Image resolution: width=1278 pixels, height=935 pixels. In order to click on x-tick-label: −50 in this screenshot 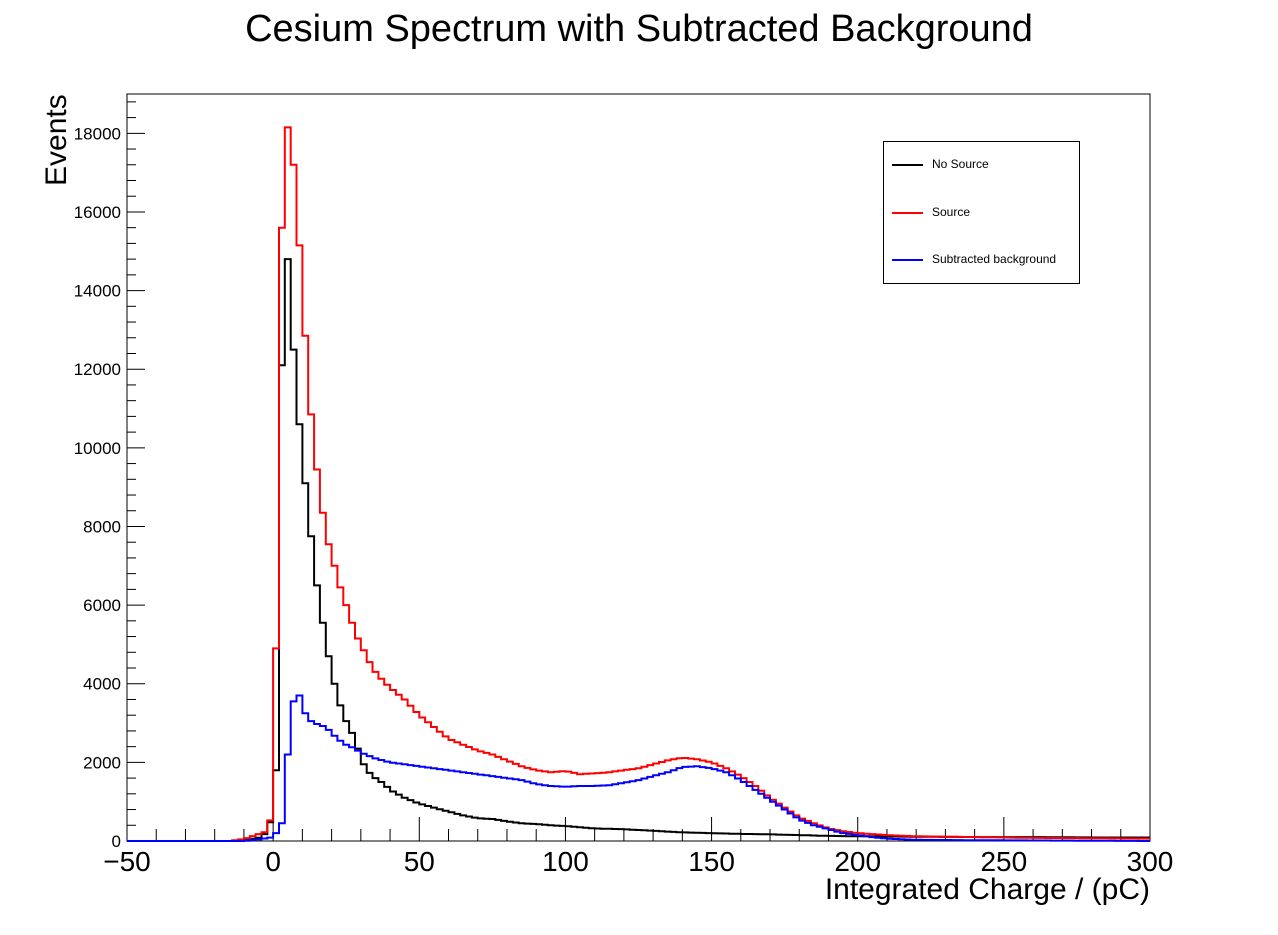, I will do `click(127, 861)`.